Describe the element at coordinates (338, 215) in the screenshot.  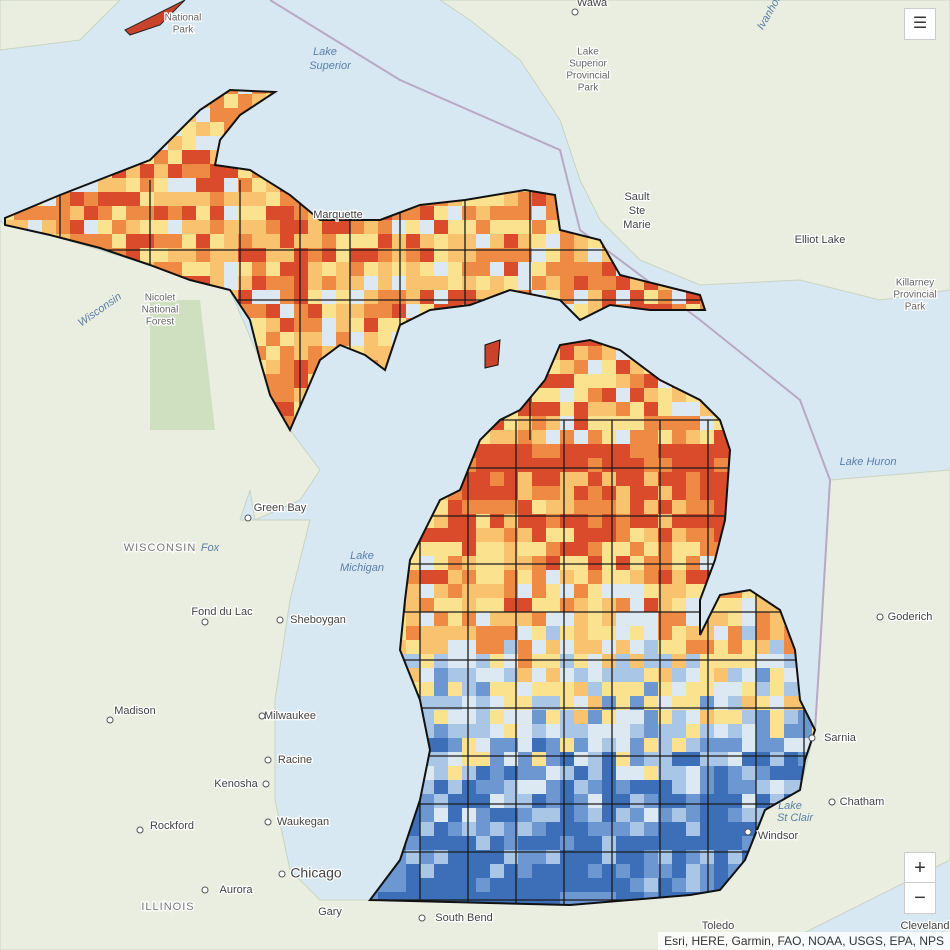
I see `label: Marquette` at that location.